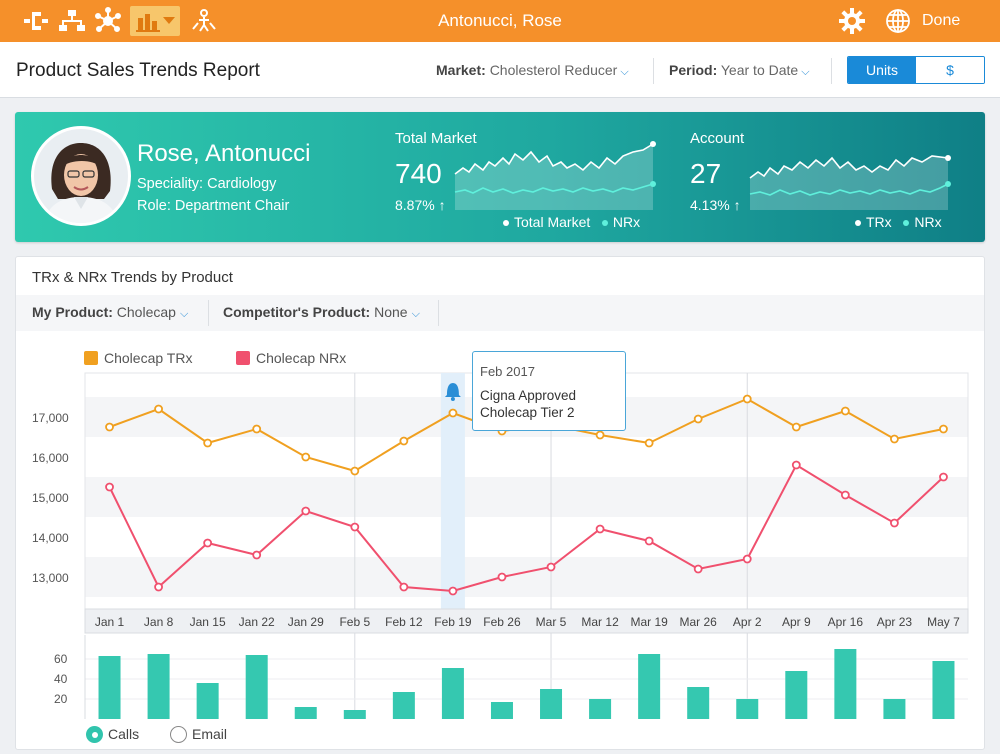 The height and width of the screenshot is (754, 1000). I want to click on x-tick-label: Apr 9, so click(796, 622).